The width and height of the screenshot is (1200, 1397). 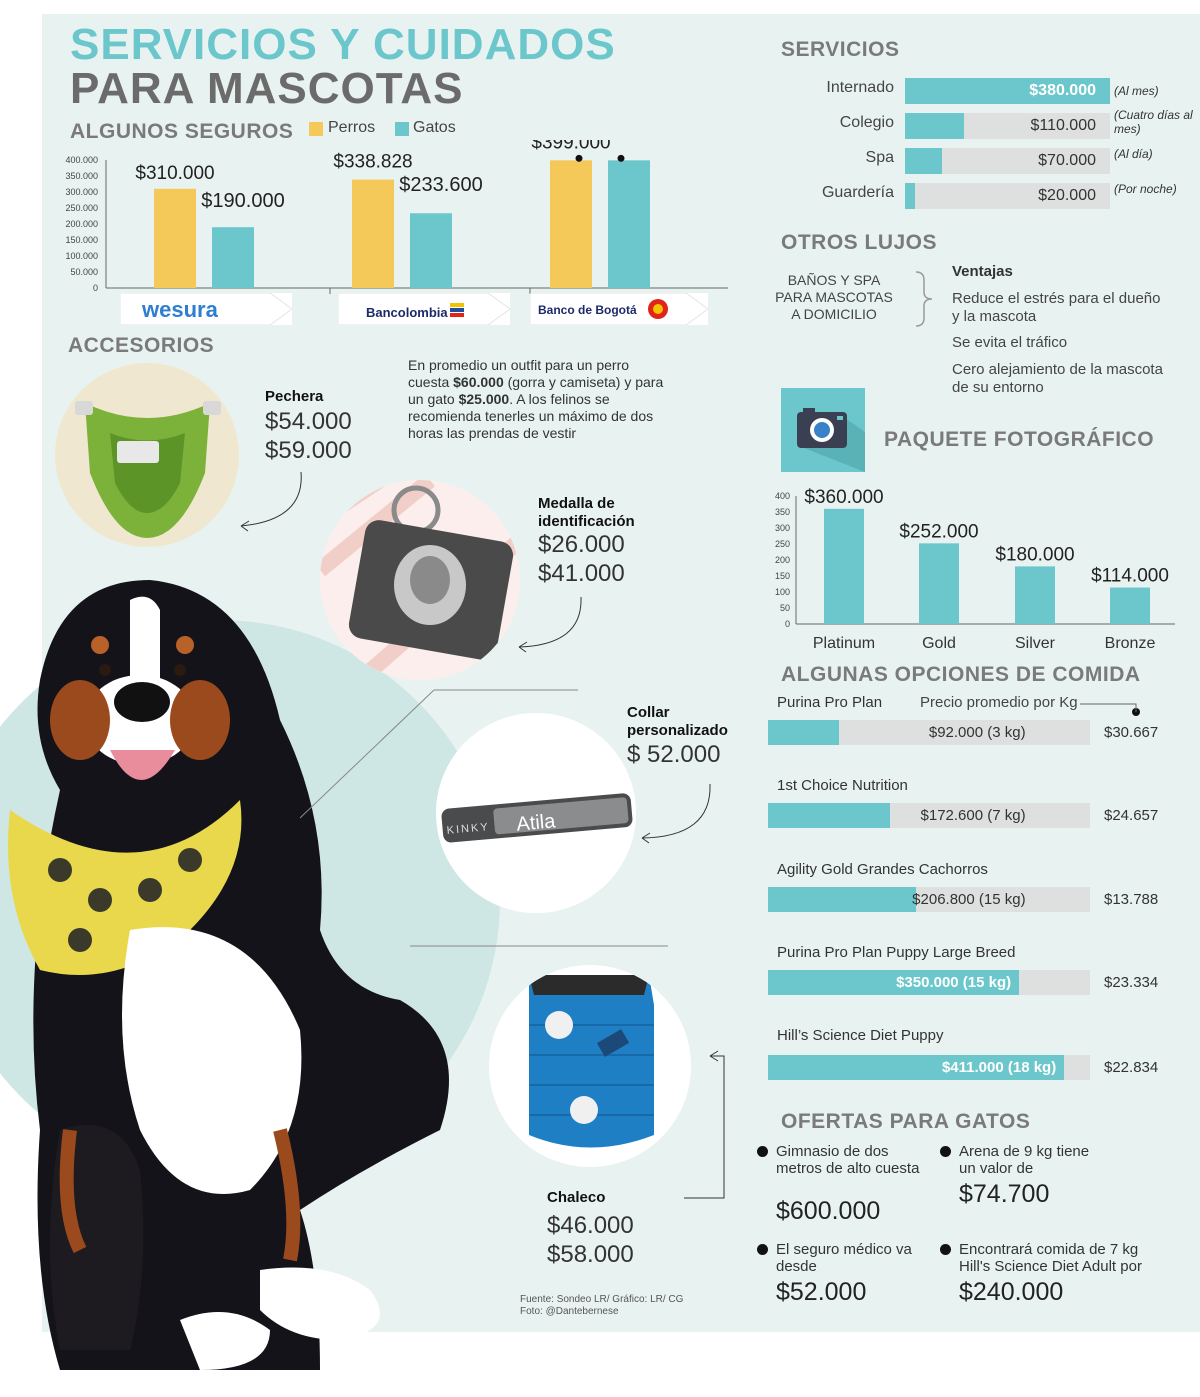 What do you see at coordinates (602, 1299) in the screenshot?
I see `source-credit: Fuente: Sondeo LR/ Gráfico: LR/ CG` at bounding box center [602, 1299].